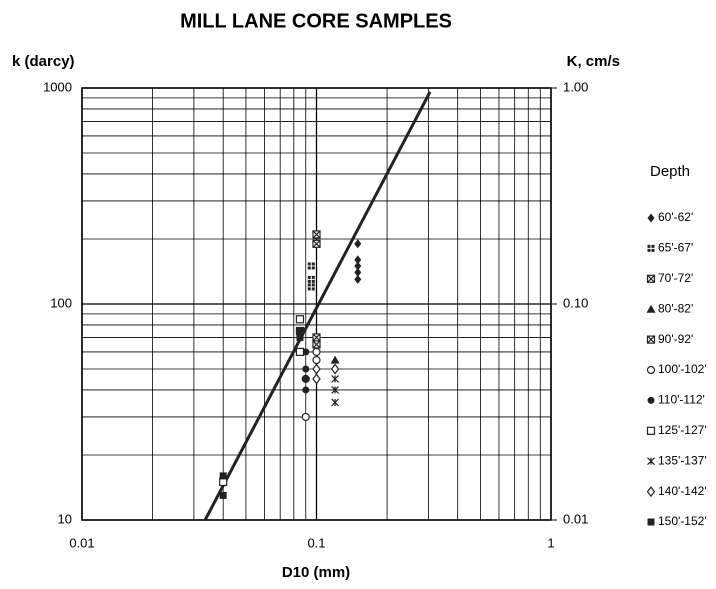 The width and height of the screenshot is (716, 589). Describe the element at coordinates (682, 369) in the screenshot. I see `legend-label: 100'-102'` at that location.